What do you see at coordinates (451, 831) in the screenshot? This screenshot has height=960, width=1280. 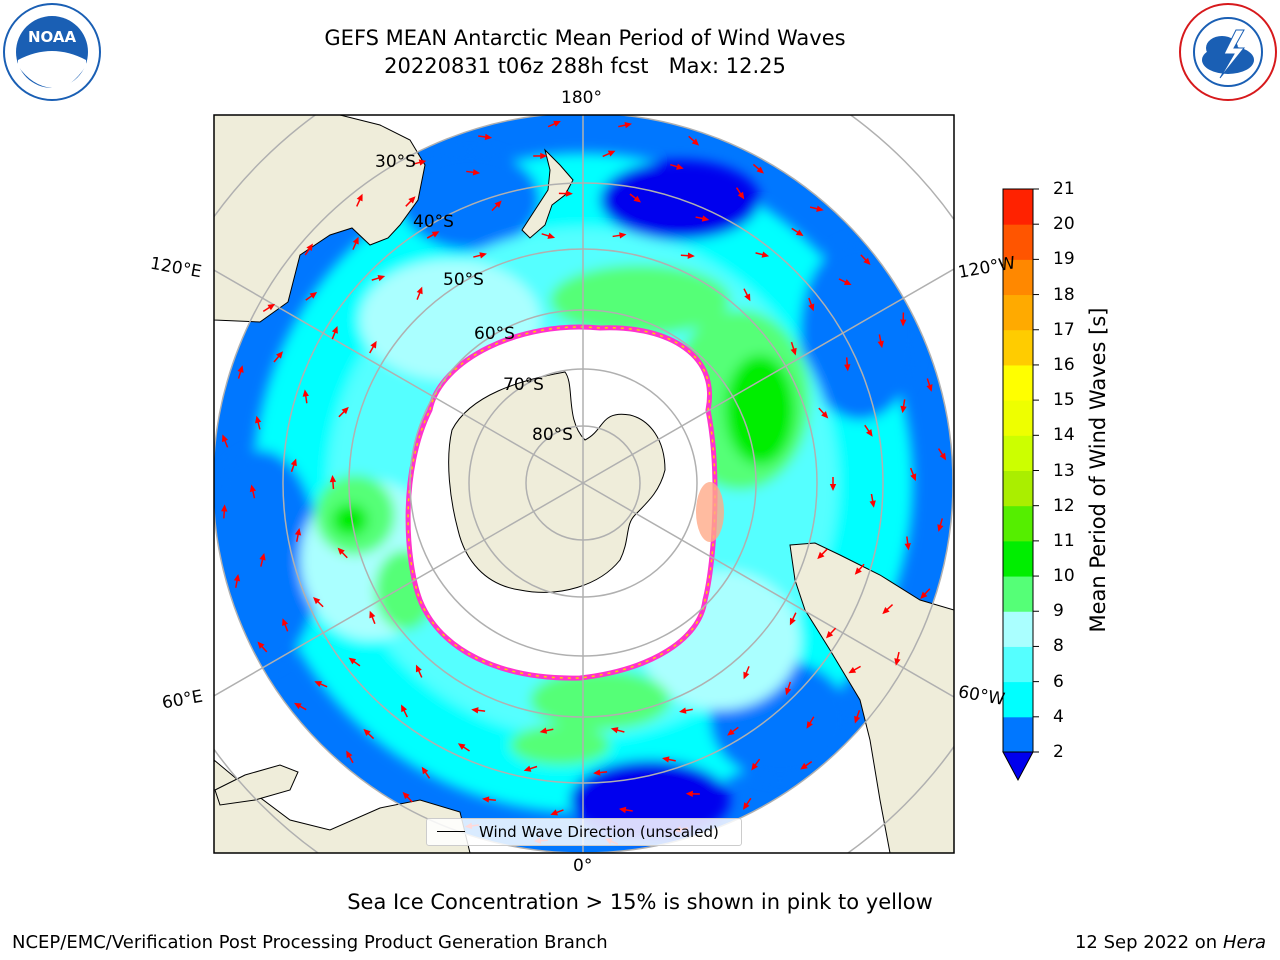 I see `legend-line-sample` at bounding box center [451, 831].